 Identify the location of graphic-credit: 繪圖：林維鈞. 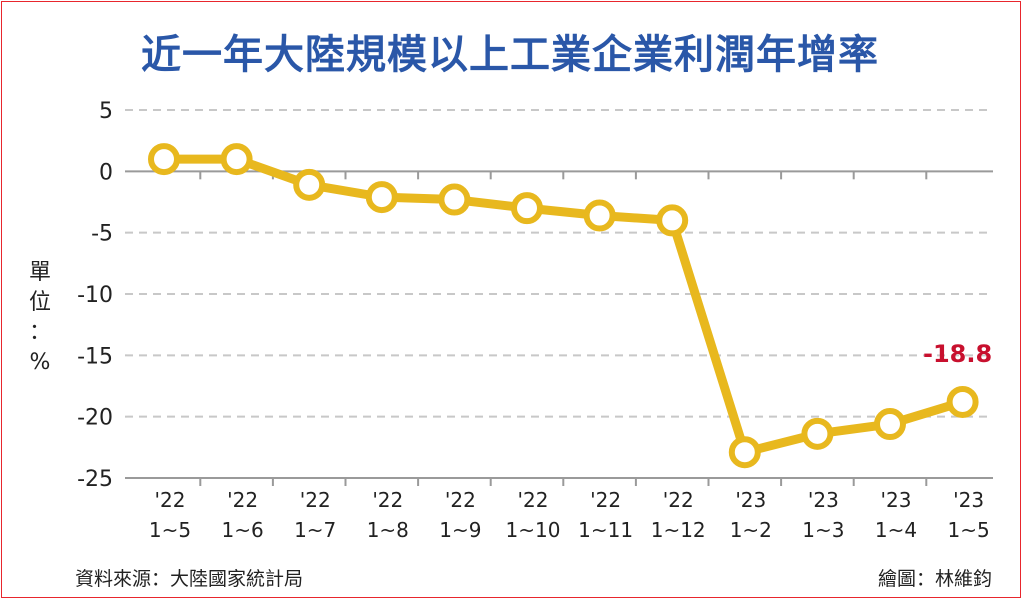
(934, 579).